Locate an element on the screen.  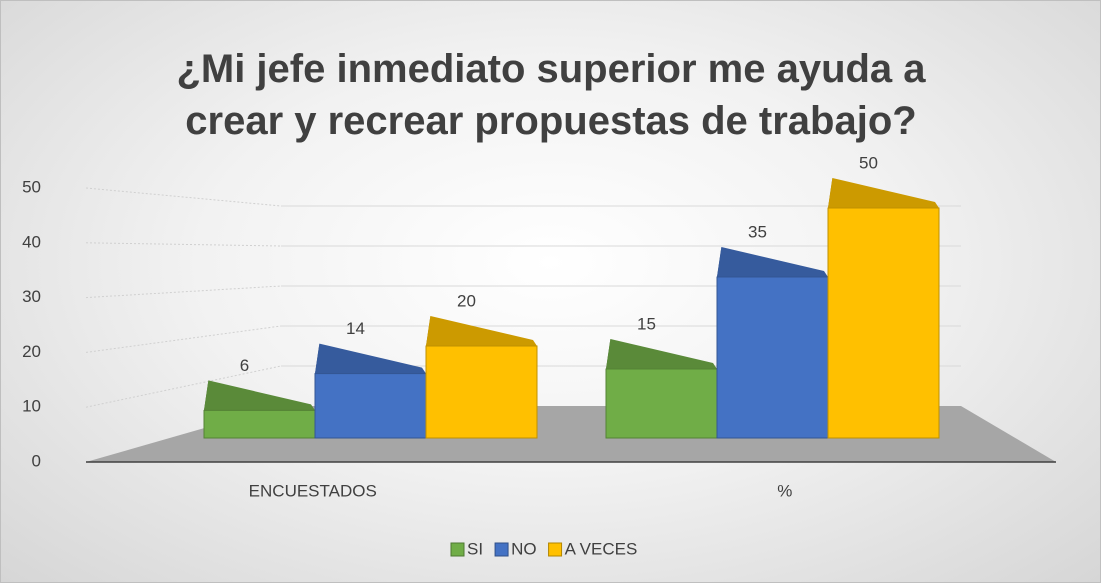
legend-label: NO is located at coordinates (524, 548).